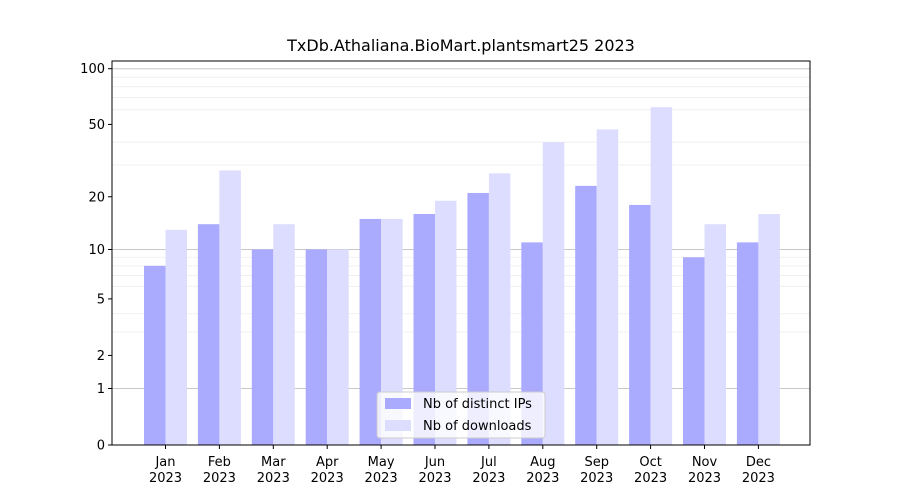  What do you see at coordinates (488, 462) in the screenshot?
I see `x-tick-label-month: Jul` at bounding box center [488, 462].